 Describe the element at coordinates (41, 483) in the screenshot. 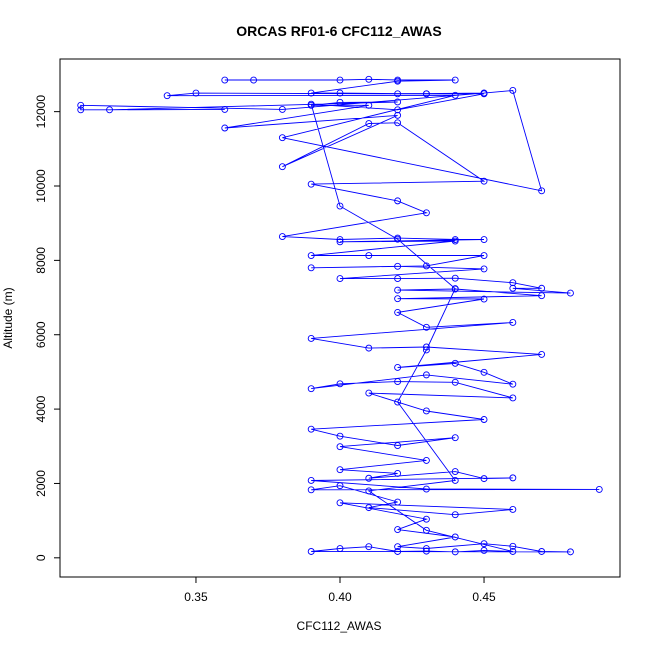

I see `y-tick-label: 2000` at that location.